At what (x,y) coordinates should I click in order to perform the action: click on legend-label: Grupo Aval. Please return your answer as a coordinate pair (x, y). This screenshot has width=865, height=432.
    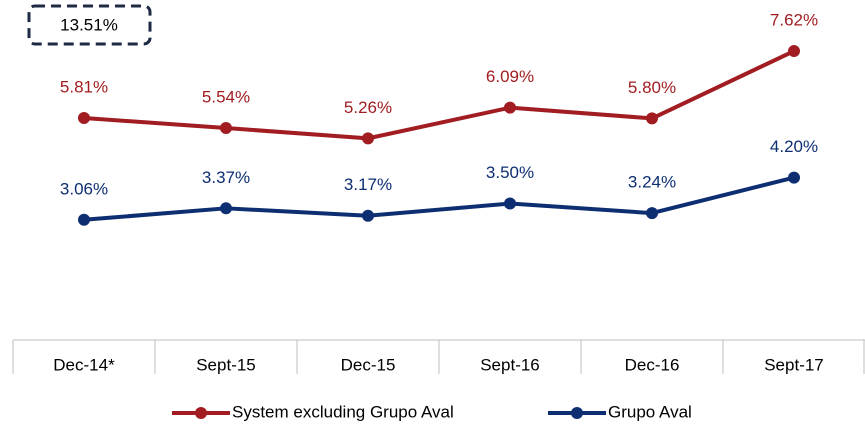
    Looking at the image, I should click on (650, 411).